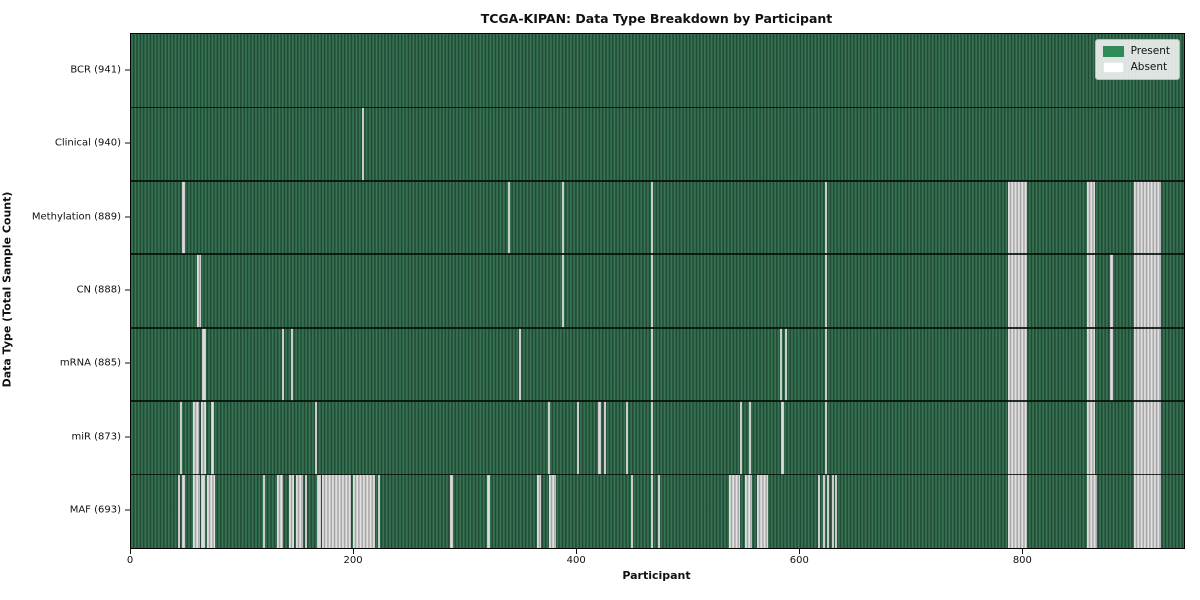  What do you see at coordinates (656, 575) in the screenshot?
I see `x-axis-label: Participant` at bounding box center [656, 575].